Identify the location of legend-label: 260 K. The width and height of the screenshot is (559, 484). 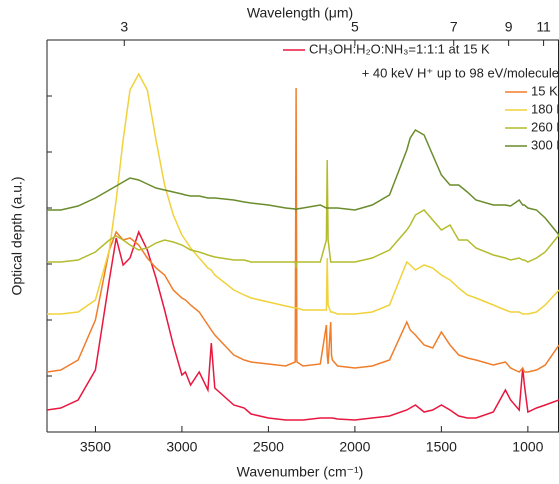
(545, 126).